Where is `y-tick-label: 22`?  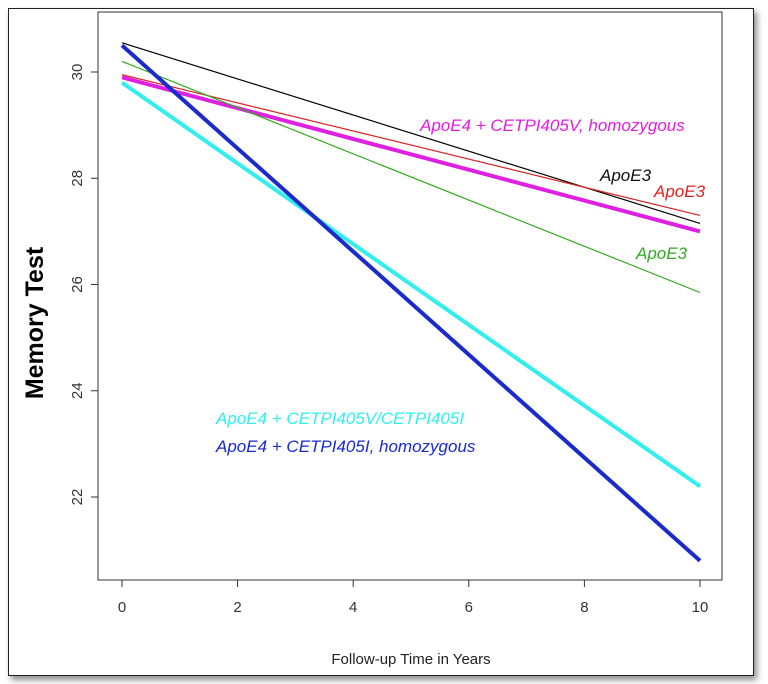 y-tick-label: 22 is located at coordinates (77, 497).